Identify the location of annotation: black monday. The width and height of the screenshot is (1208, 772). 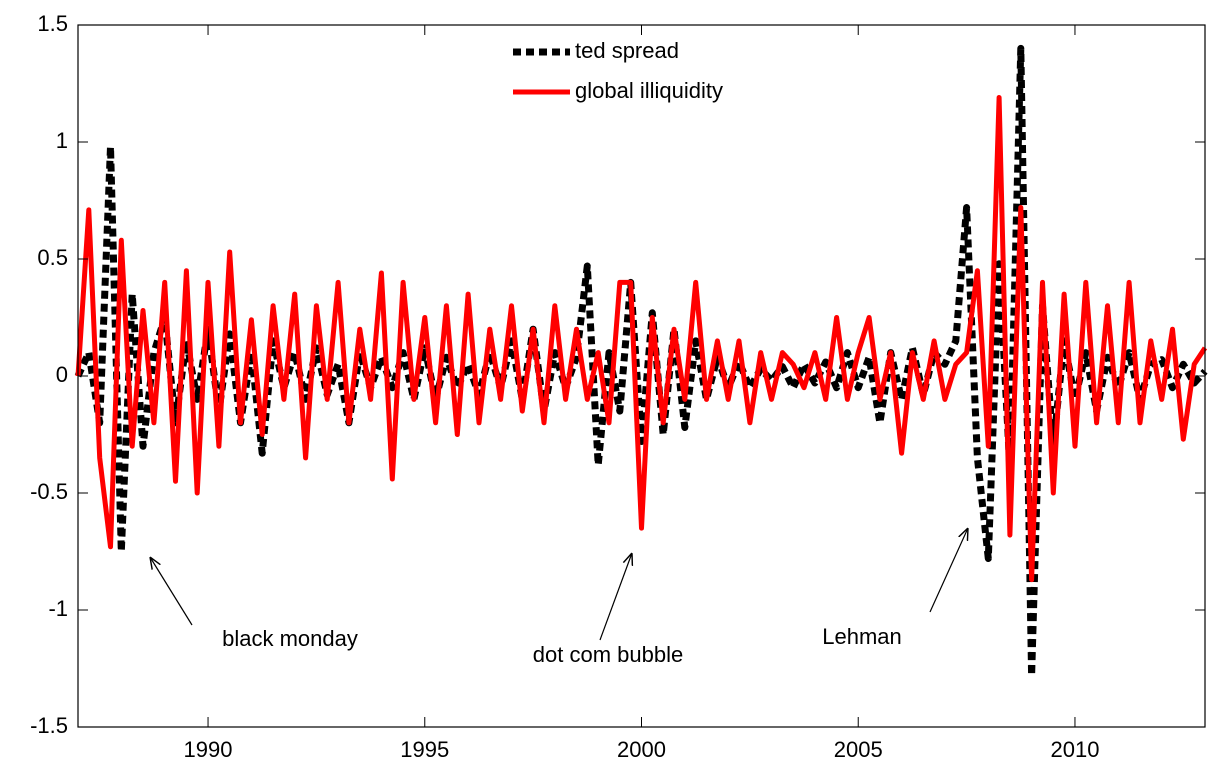
(290, 638).